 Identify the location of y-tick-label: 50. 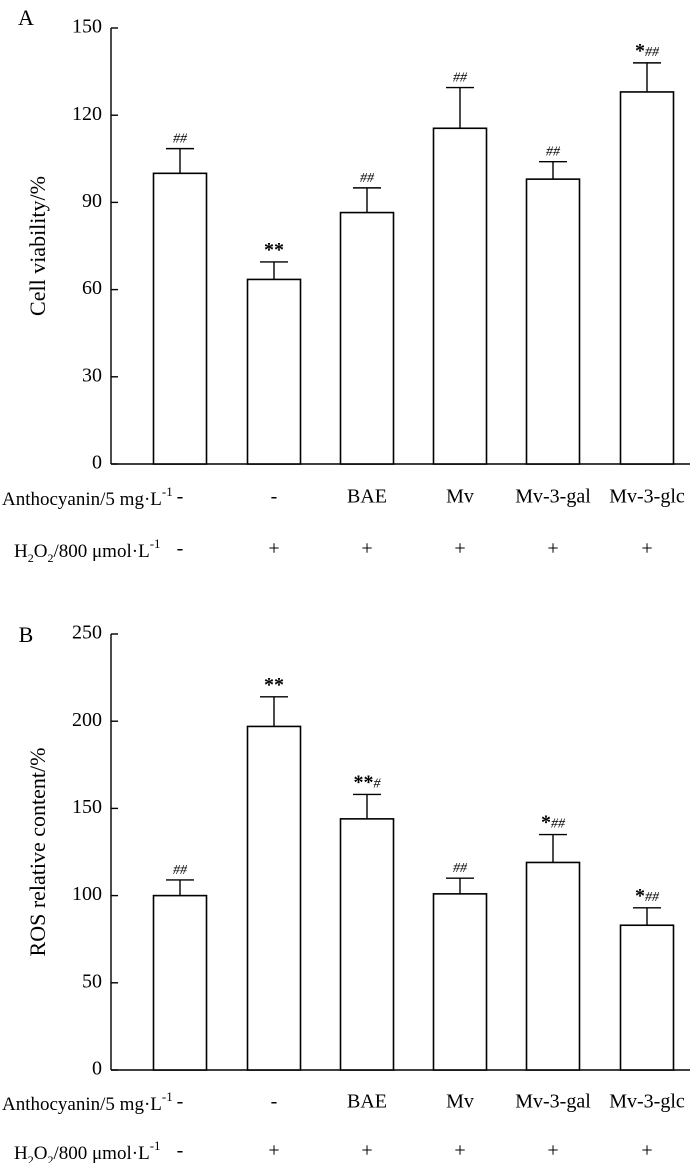
(92, 981).